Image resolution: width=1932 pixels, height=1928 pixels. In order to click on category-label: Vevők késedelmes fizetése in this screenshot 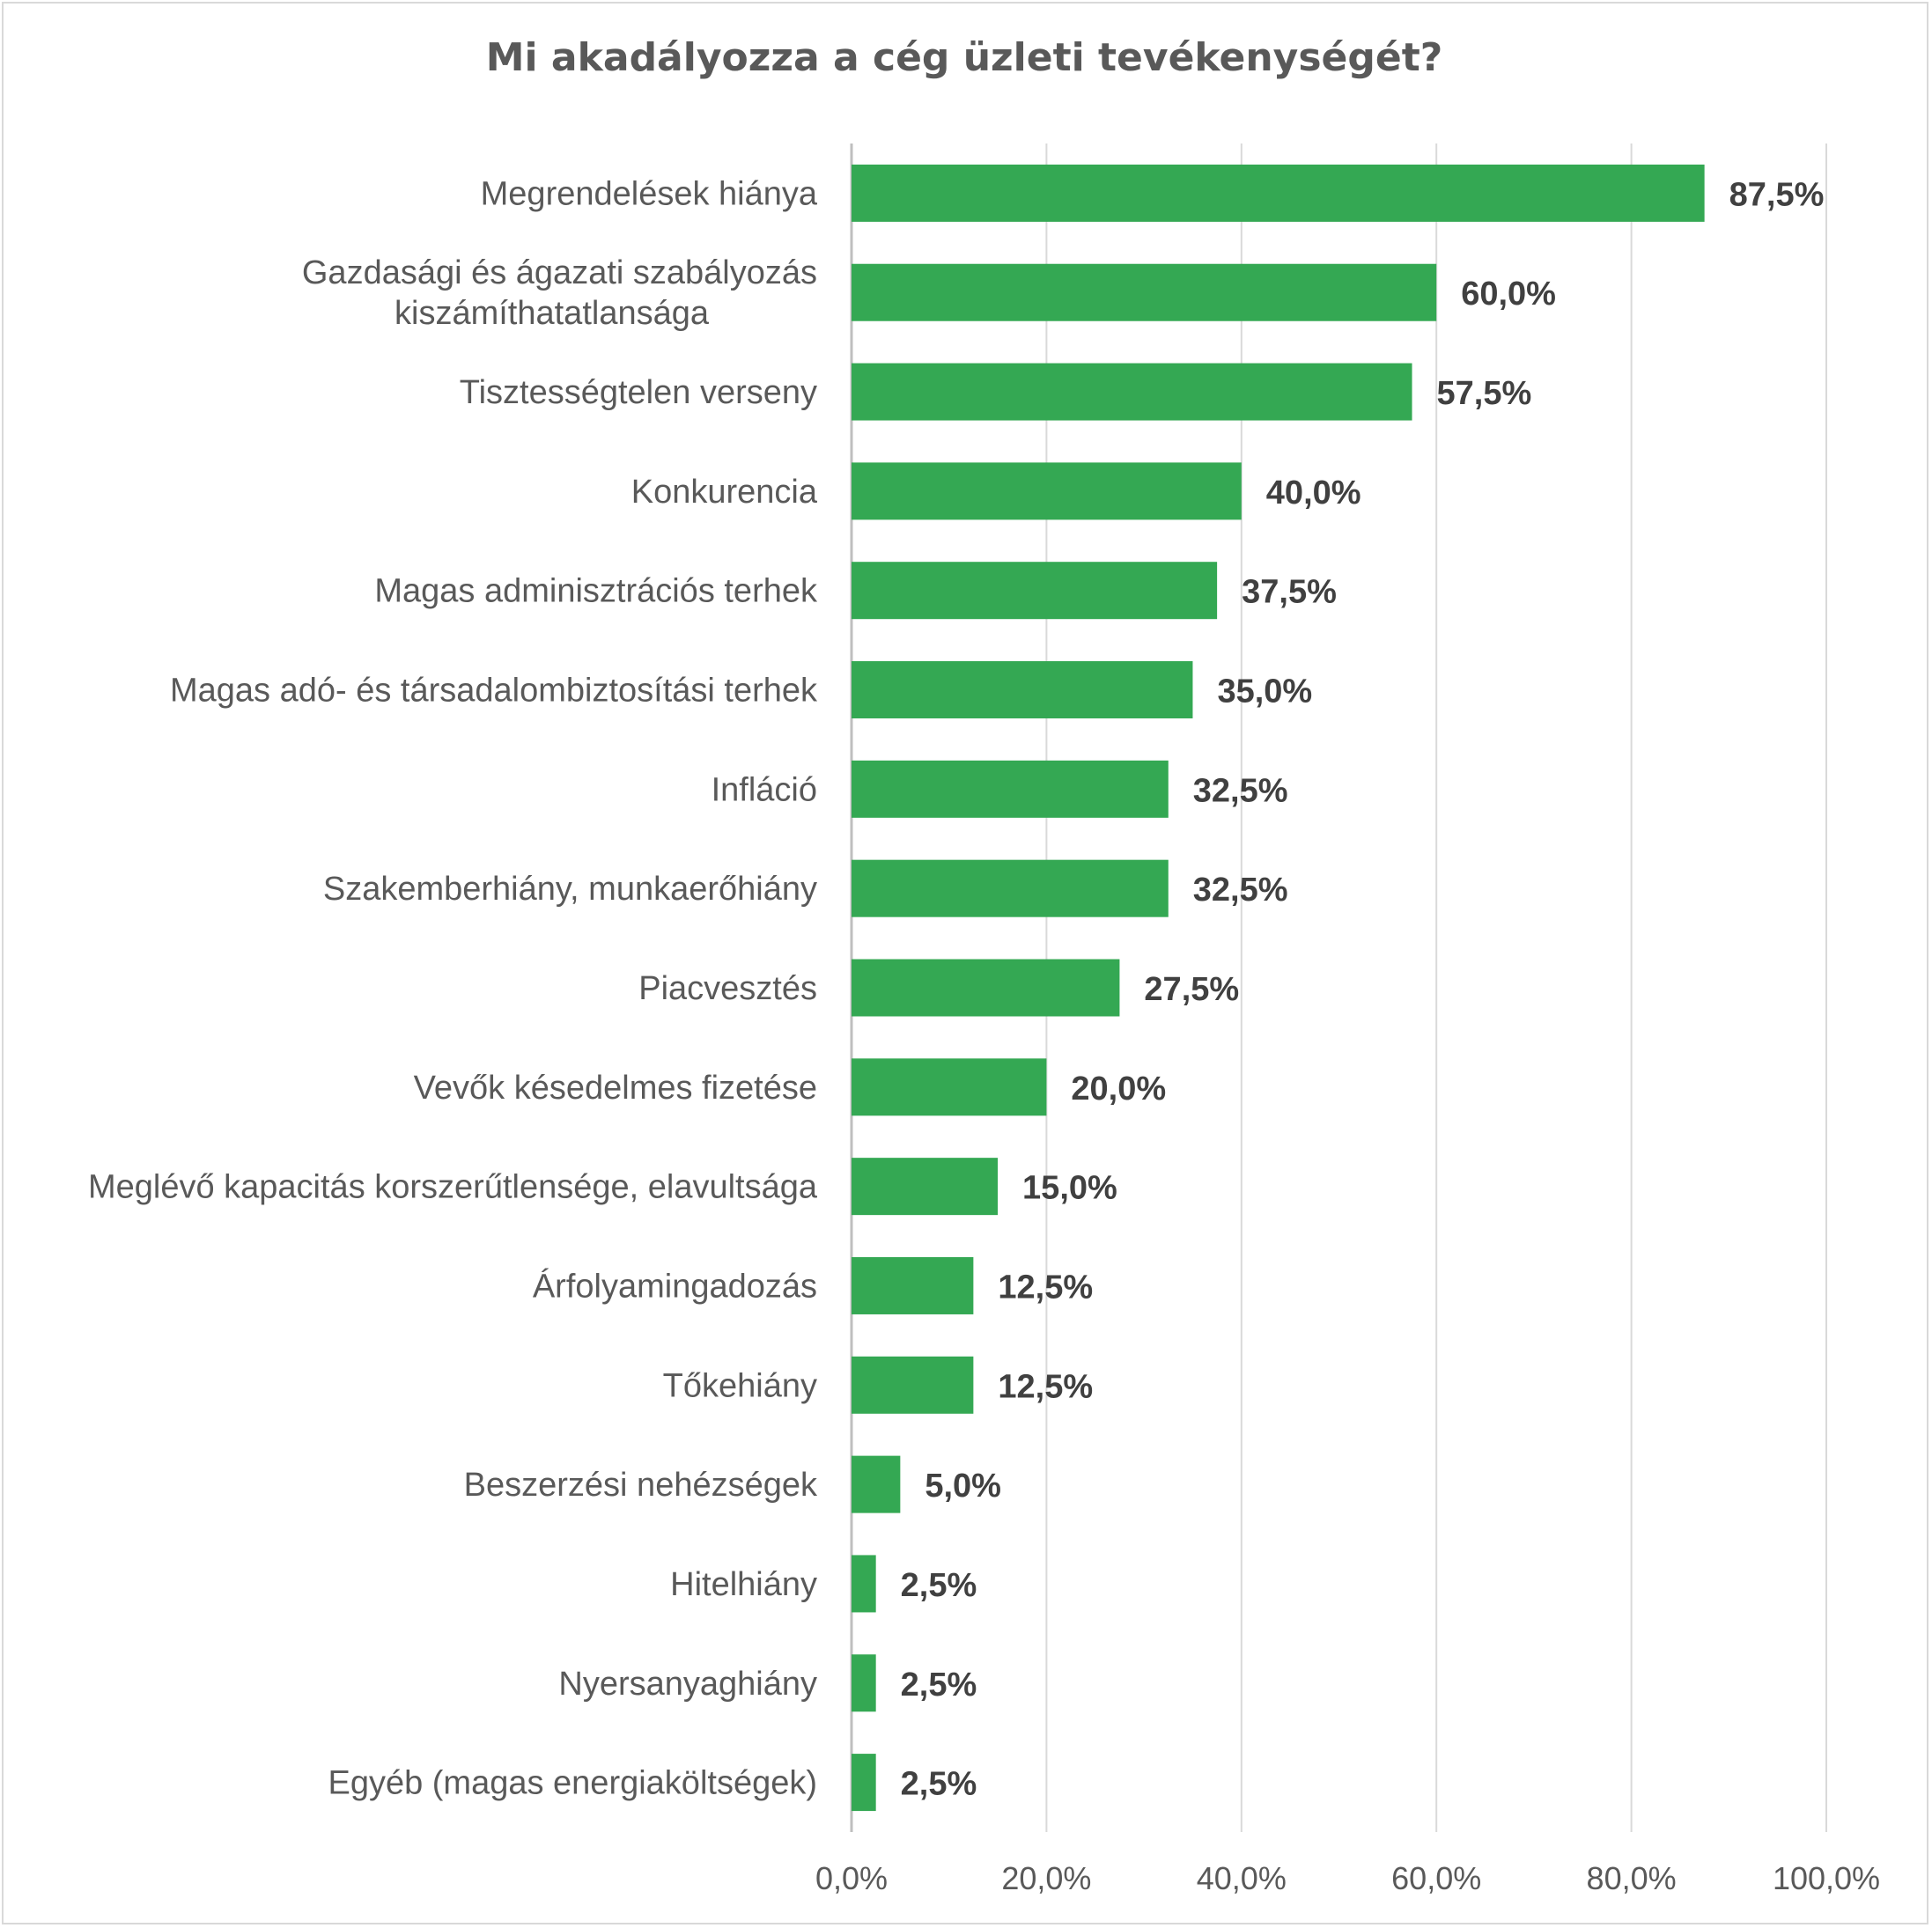, I will do `click(615, 1088)`.